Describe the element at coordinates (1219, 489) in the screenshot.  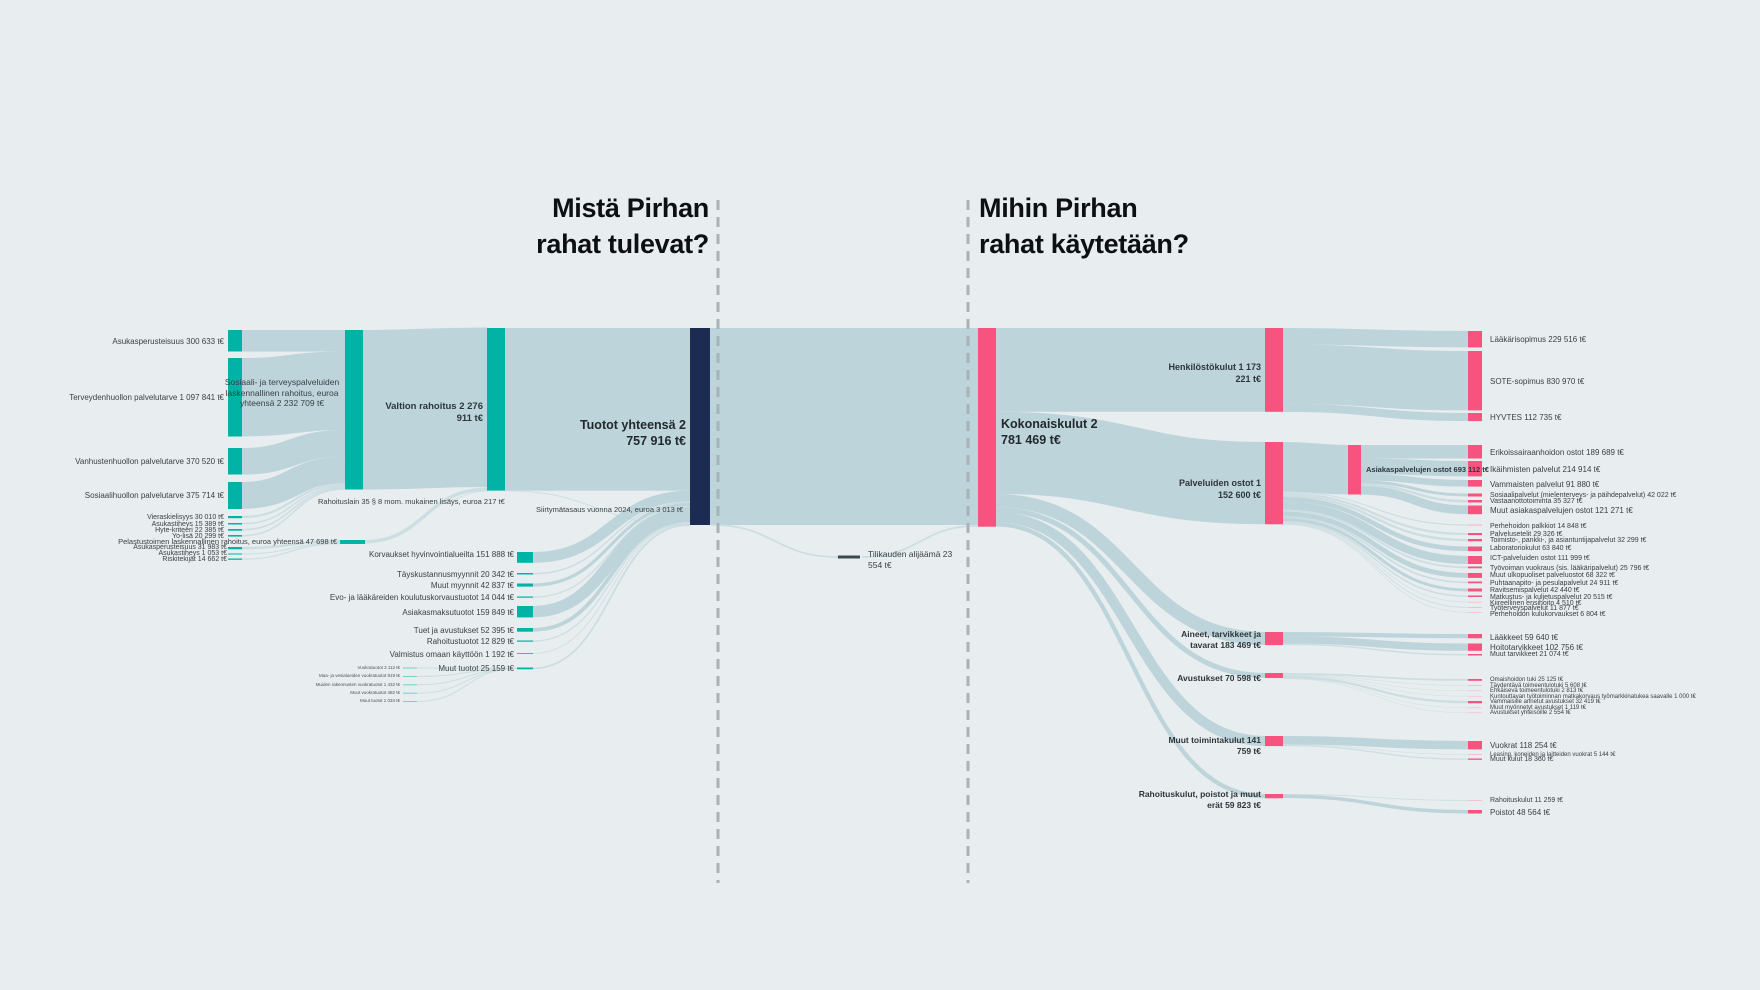
I see `label-palveluiden-ostot: Palveluiden ostot 1 152 600 t€` at that location.